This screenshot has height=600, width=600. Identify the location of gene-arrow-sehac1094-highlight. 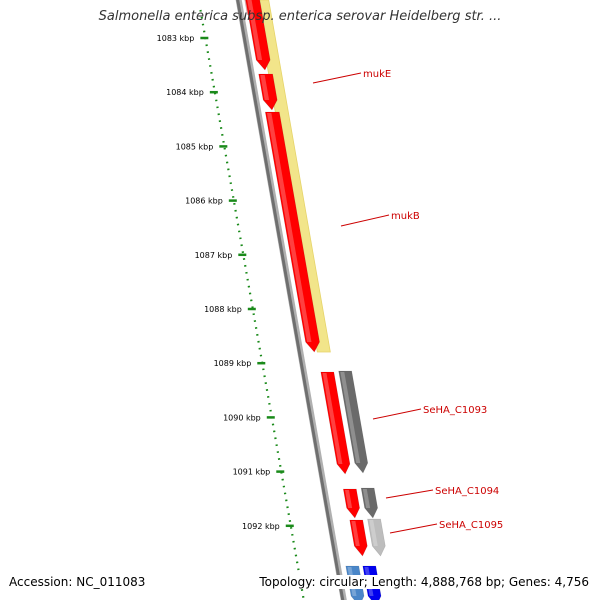
(366, 498).